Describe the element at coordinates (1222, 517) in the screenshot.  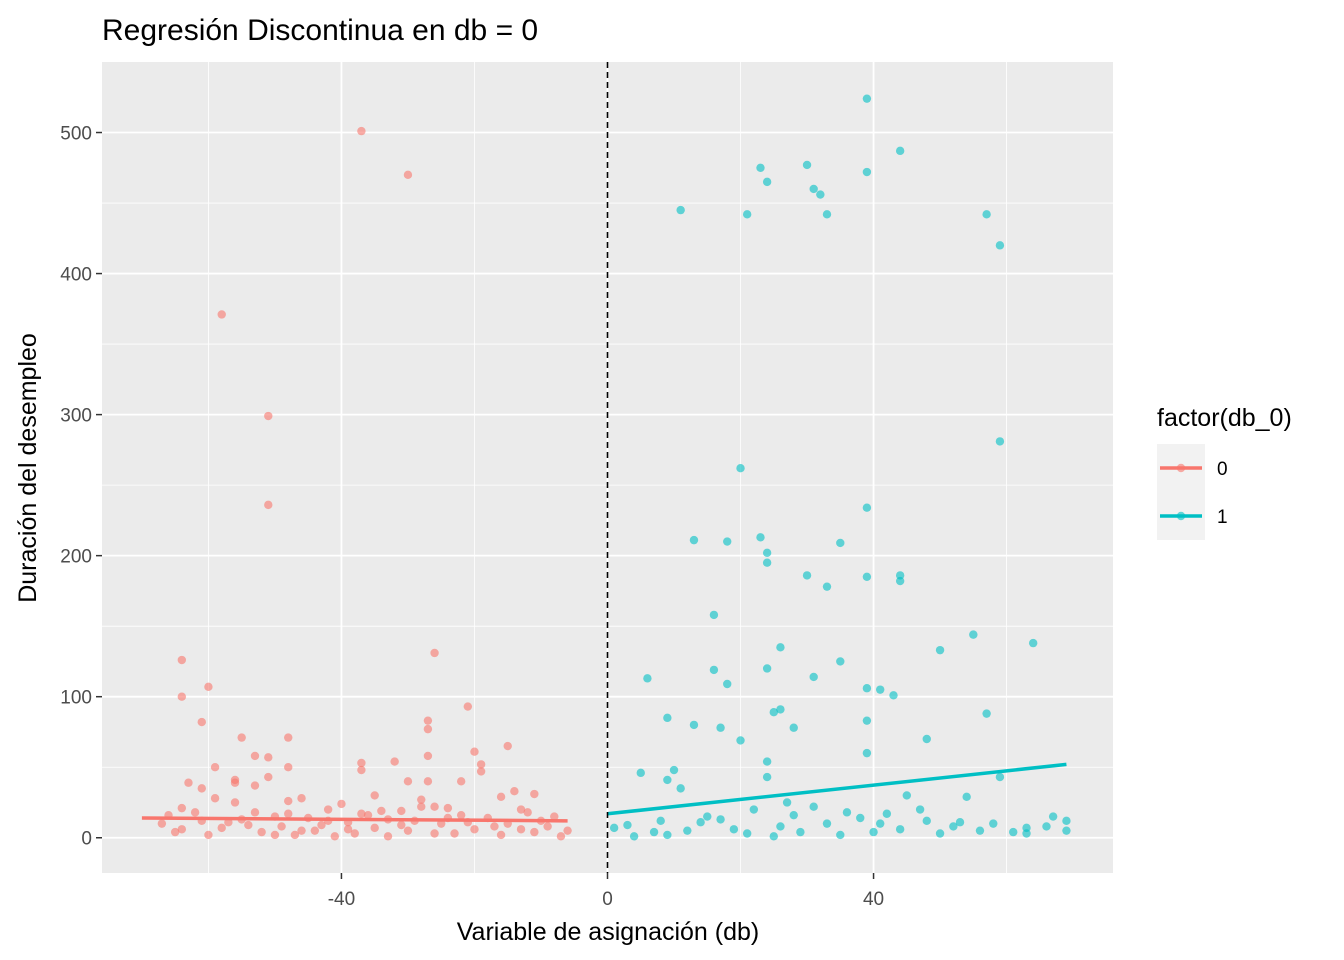
I see `legend-label: 1` at that location.